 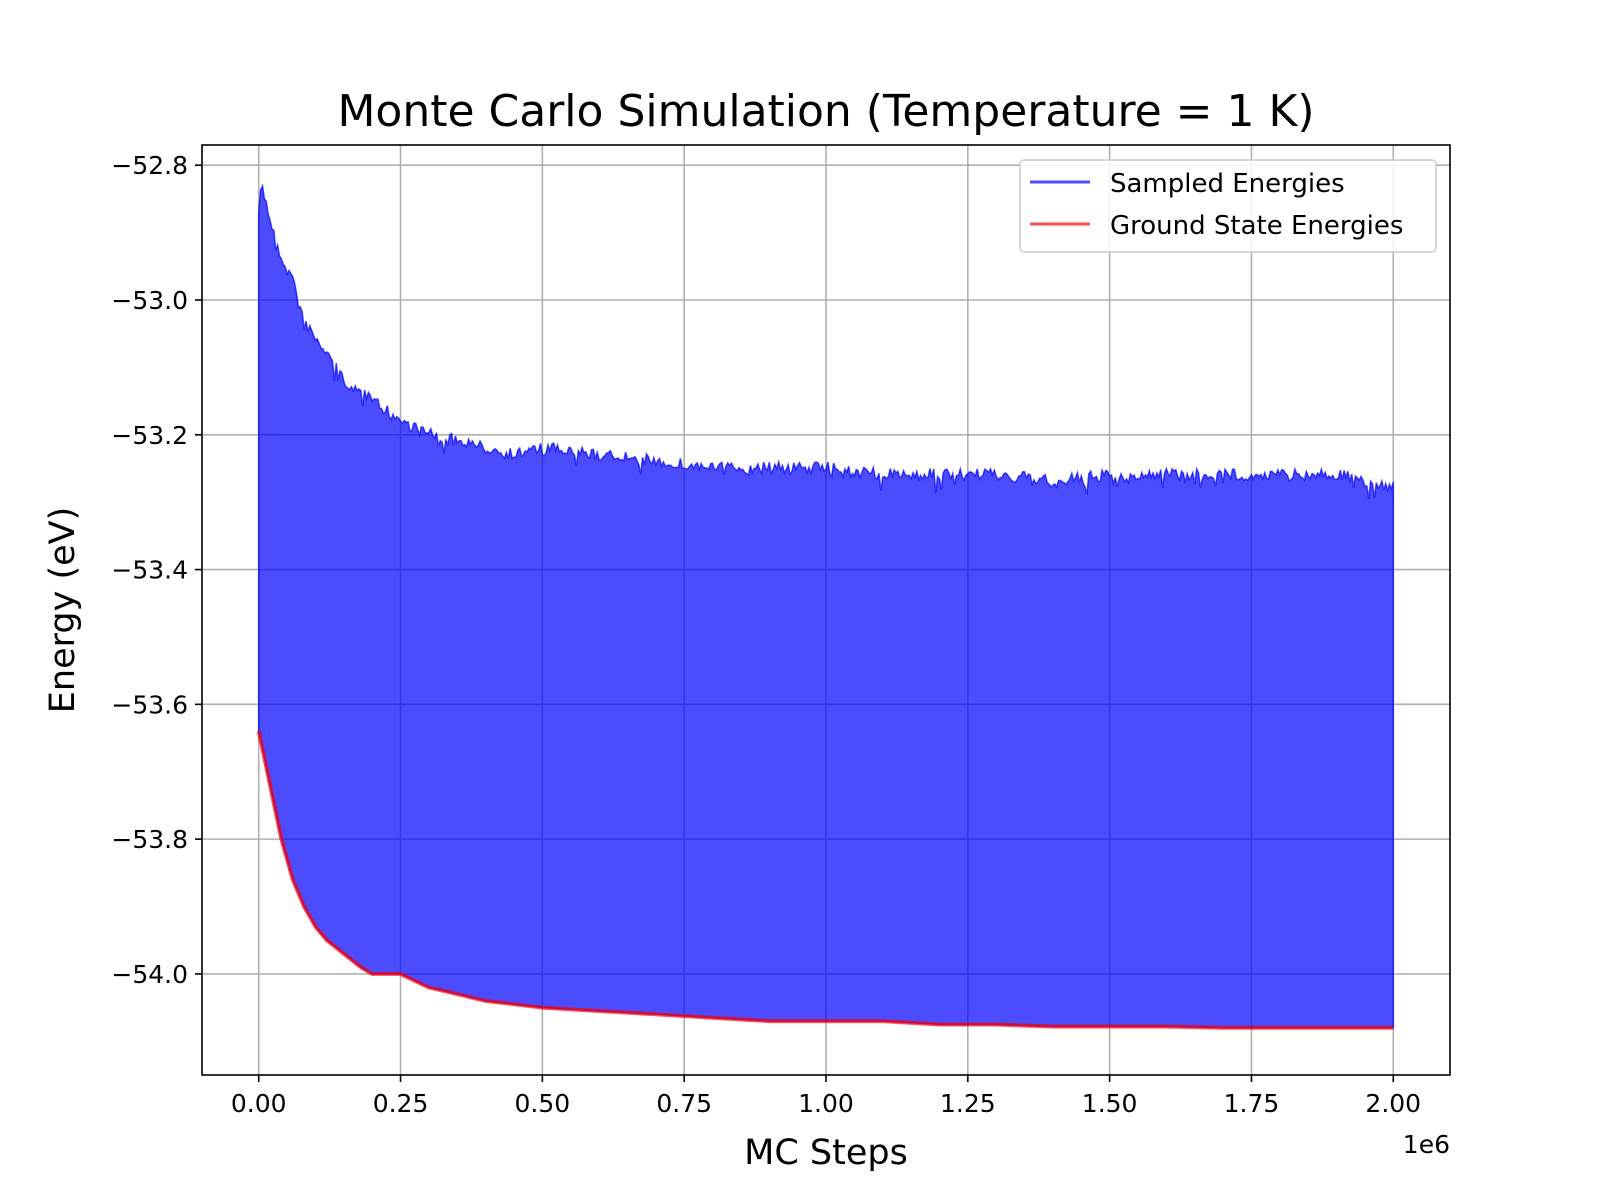 What do you see at coordinates (1426, 1144) in the screenshot?
I see `x-axis-offset-text: 1e6` at bounding box center [1426, 1144].